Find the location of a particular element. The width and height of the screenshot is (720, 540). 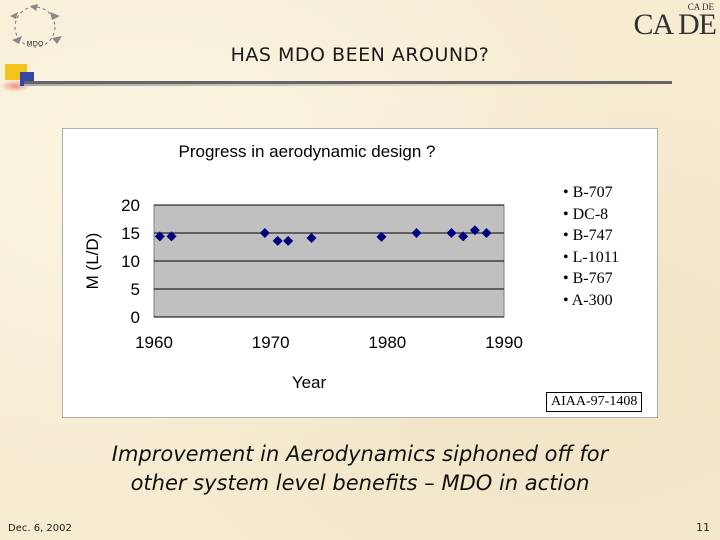

mdo-logo-icon: MDO is located at coordinates (36, 26).